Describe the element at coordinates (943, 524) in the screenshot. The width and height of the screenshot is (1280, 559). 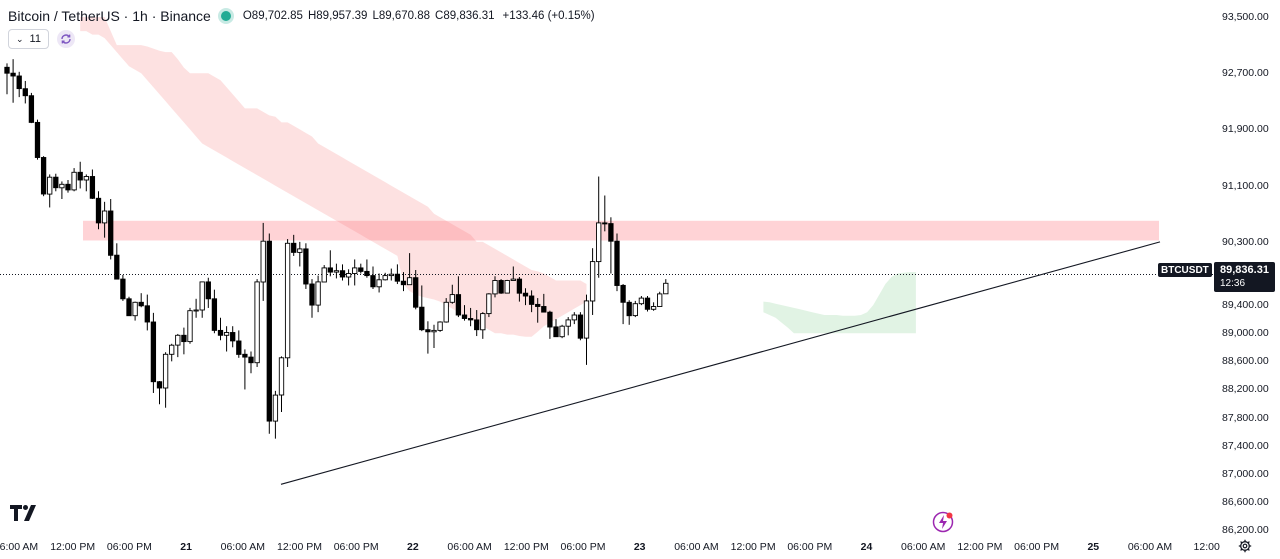
I see `flash-icon` at that location.